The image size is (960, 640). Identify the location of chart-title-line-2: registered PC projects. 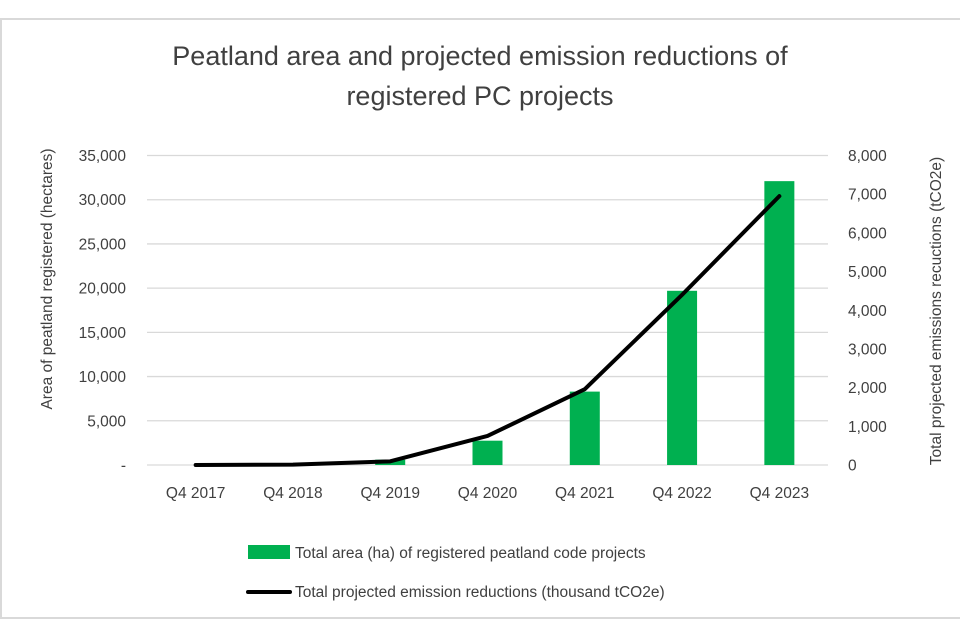
(480, 96).